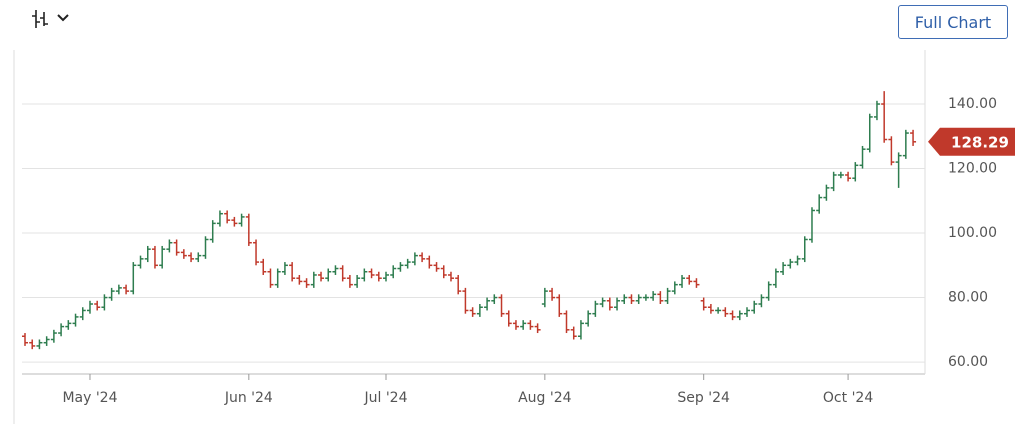 Image resolution: width=1024 pixels, height=436 pixels. What do you see at coordinates (385, 398) in the screenshot?
I see `x-tick-label: Jul '24` at bounding box center [385, 398].